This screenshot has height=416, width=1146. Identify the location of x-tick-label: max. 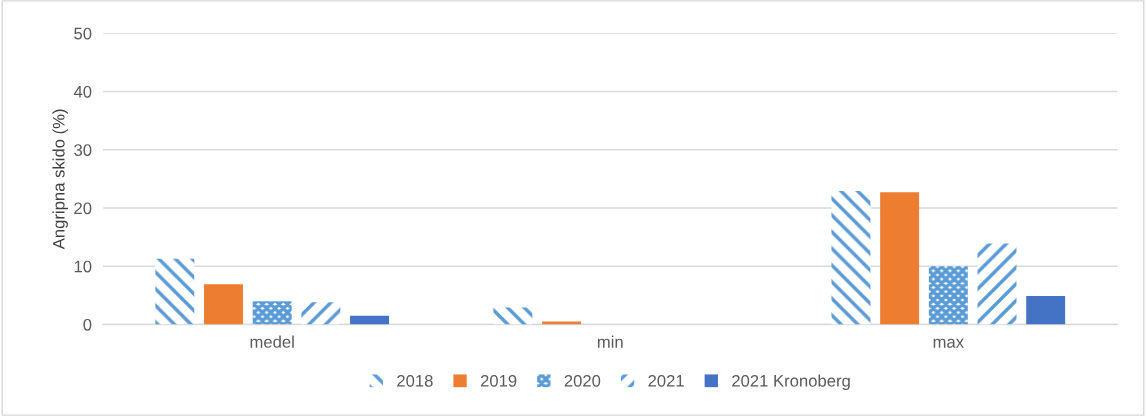
(948, 343).